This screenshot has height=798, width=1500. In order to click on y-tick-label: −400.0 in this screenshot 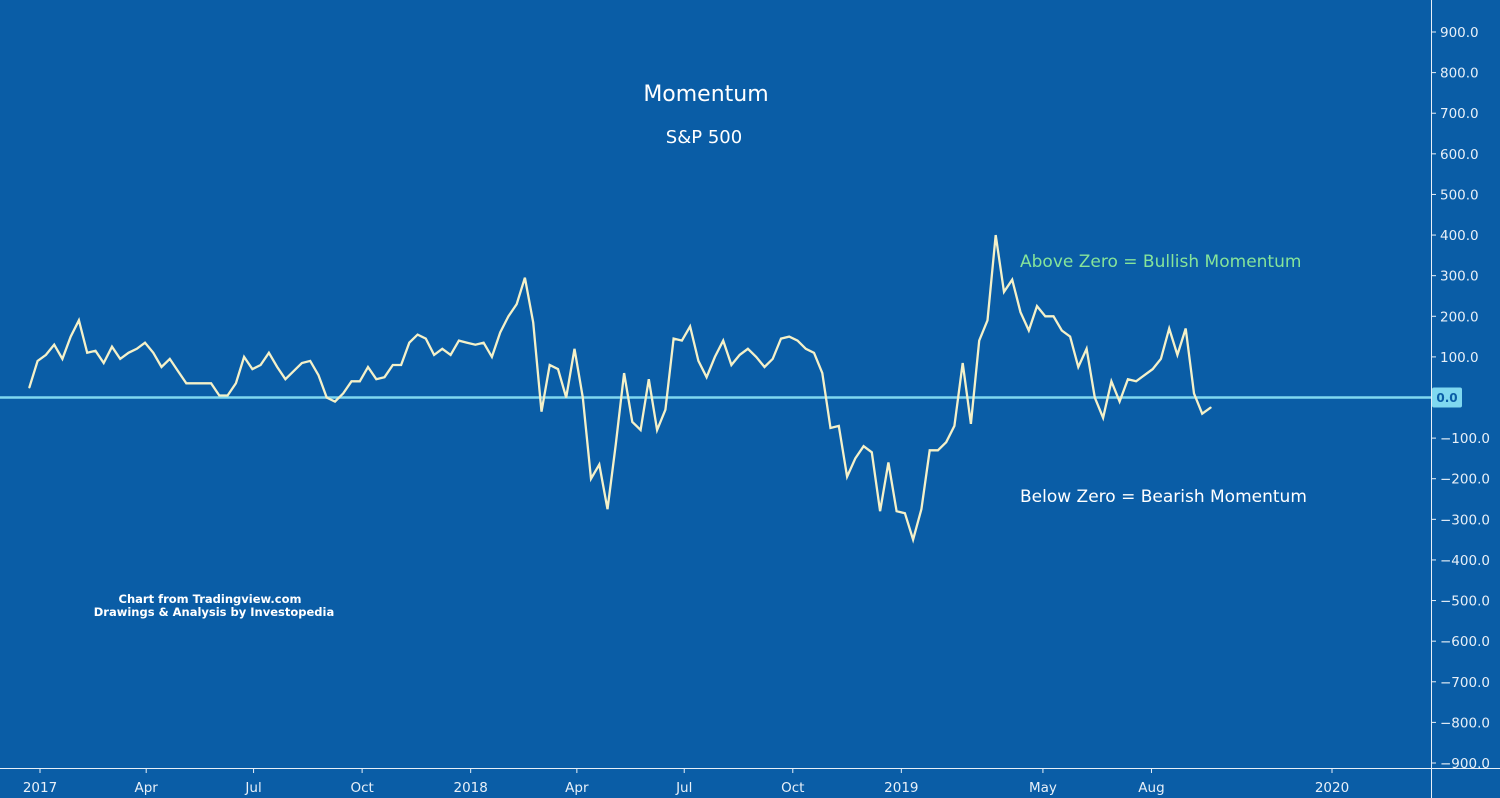, I will do `click(1465, 561)`.